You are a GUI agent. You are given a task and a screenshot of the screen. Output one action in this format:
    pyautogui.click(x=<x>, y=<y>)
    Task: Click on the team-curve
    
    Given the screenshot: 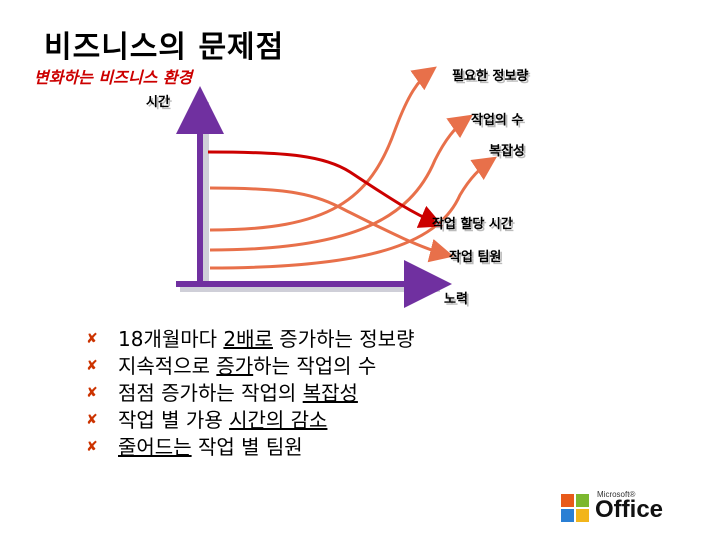 What is the action you would take?
    pyautogui.click(x=331, y=224)
    